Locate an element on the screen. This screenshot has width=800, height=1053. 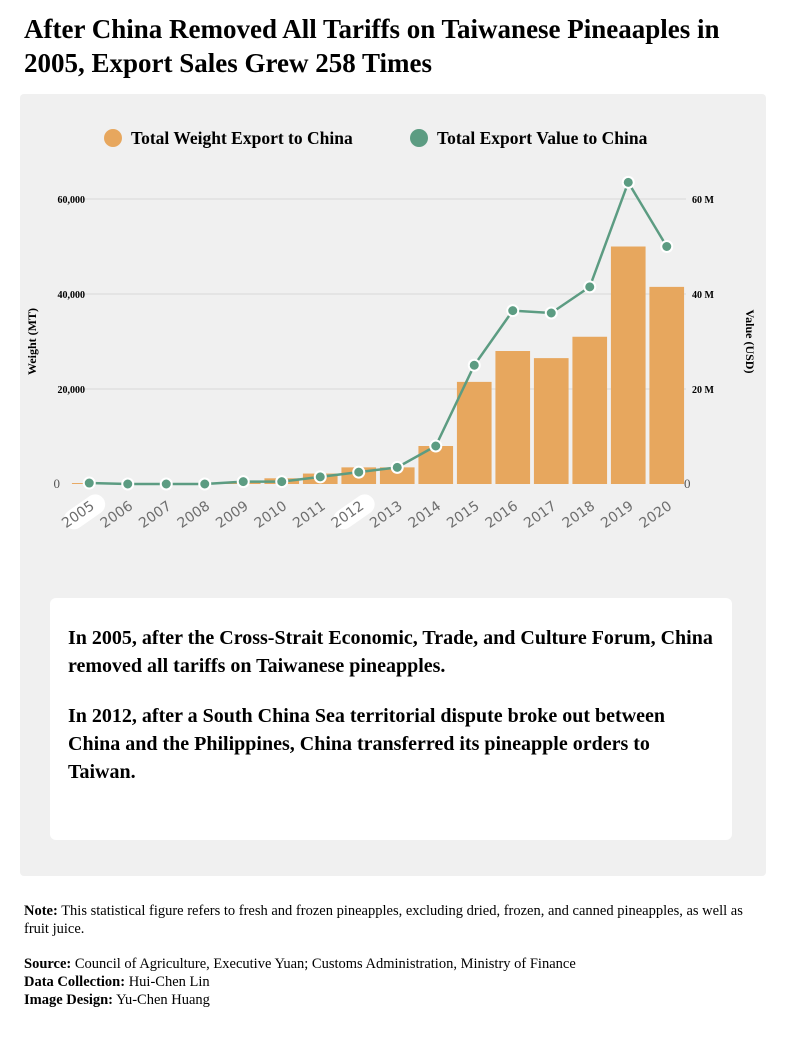
x-tick-label: 2011 is located at coordinates (309, 515).